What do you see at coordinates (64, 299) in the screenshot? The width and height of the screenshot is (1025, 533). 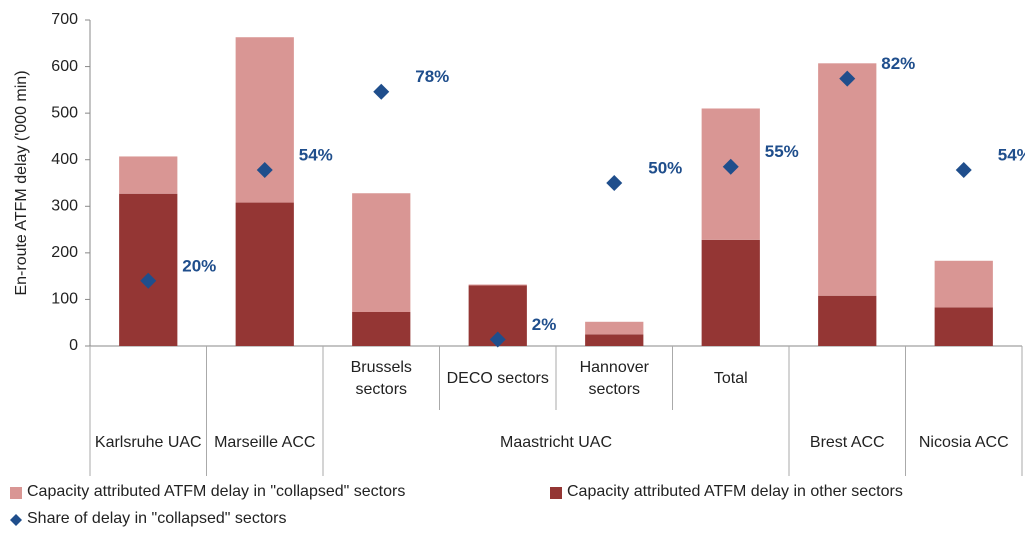 I see `y-tick-label: 100` at bounding box center [64, 299].